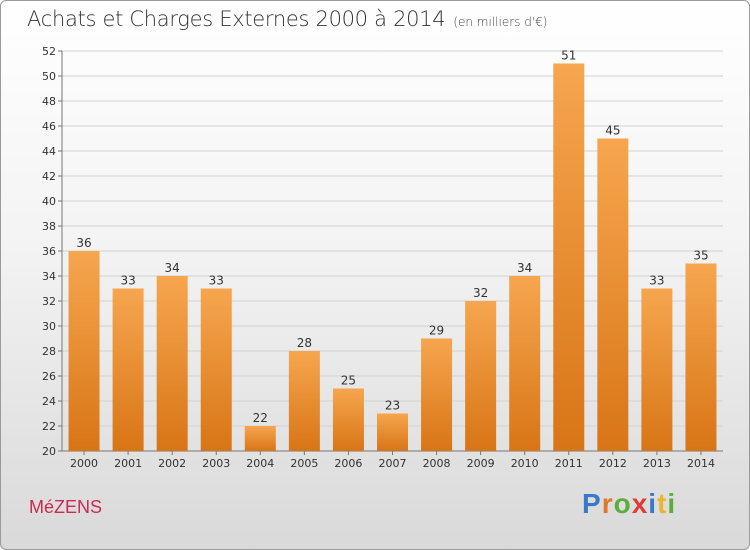 The width and height of the screenshot is (750, 550). What do you see at coordinates (612, 131) in the screenshot?
I see `data-label: 45` at bounding box center [612, 131].